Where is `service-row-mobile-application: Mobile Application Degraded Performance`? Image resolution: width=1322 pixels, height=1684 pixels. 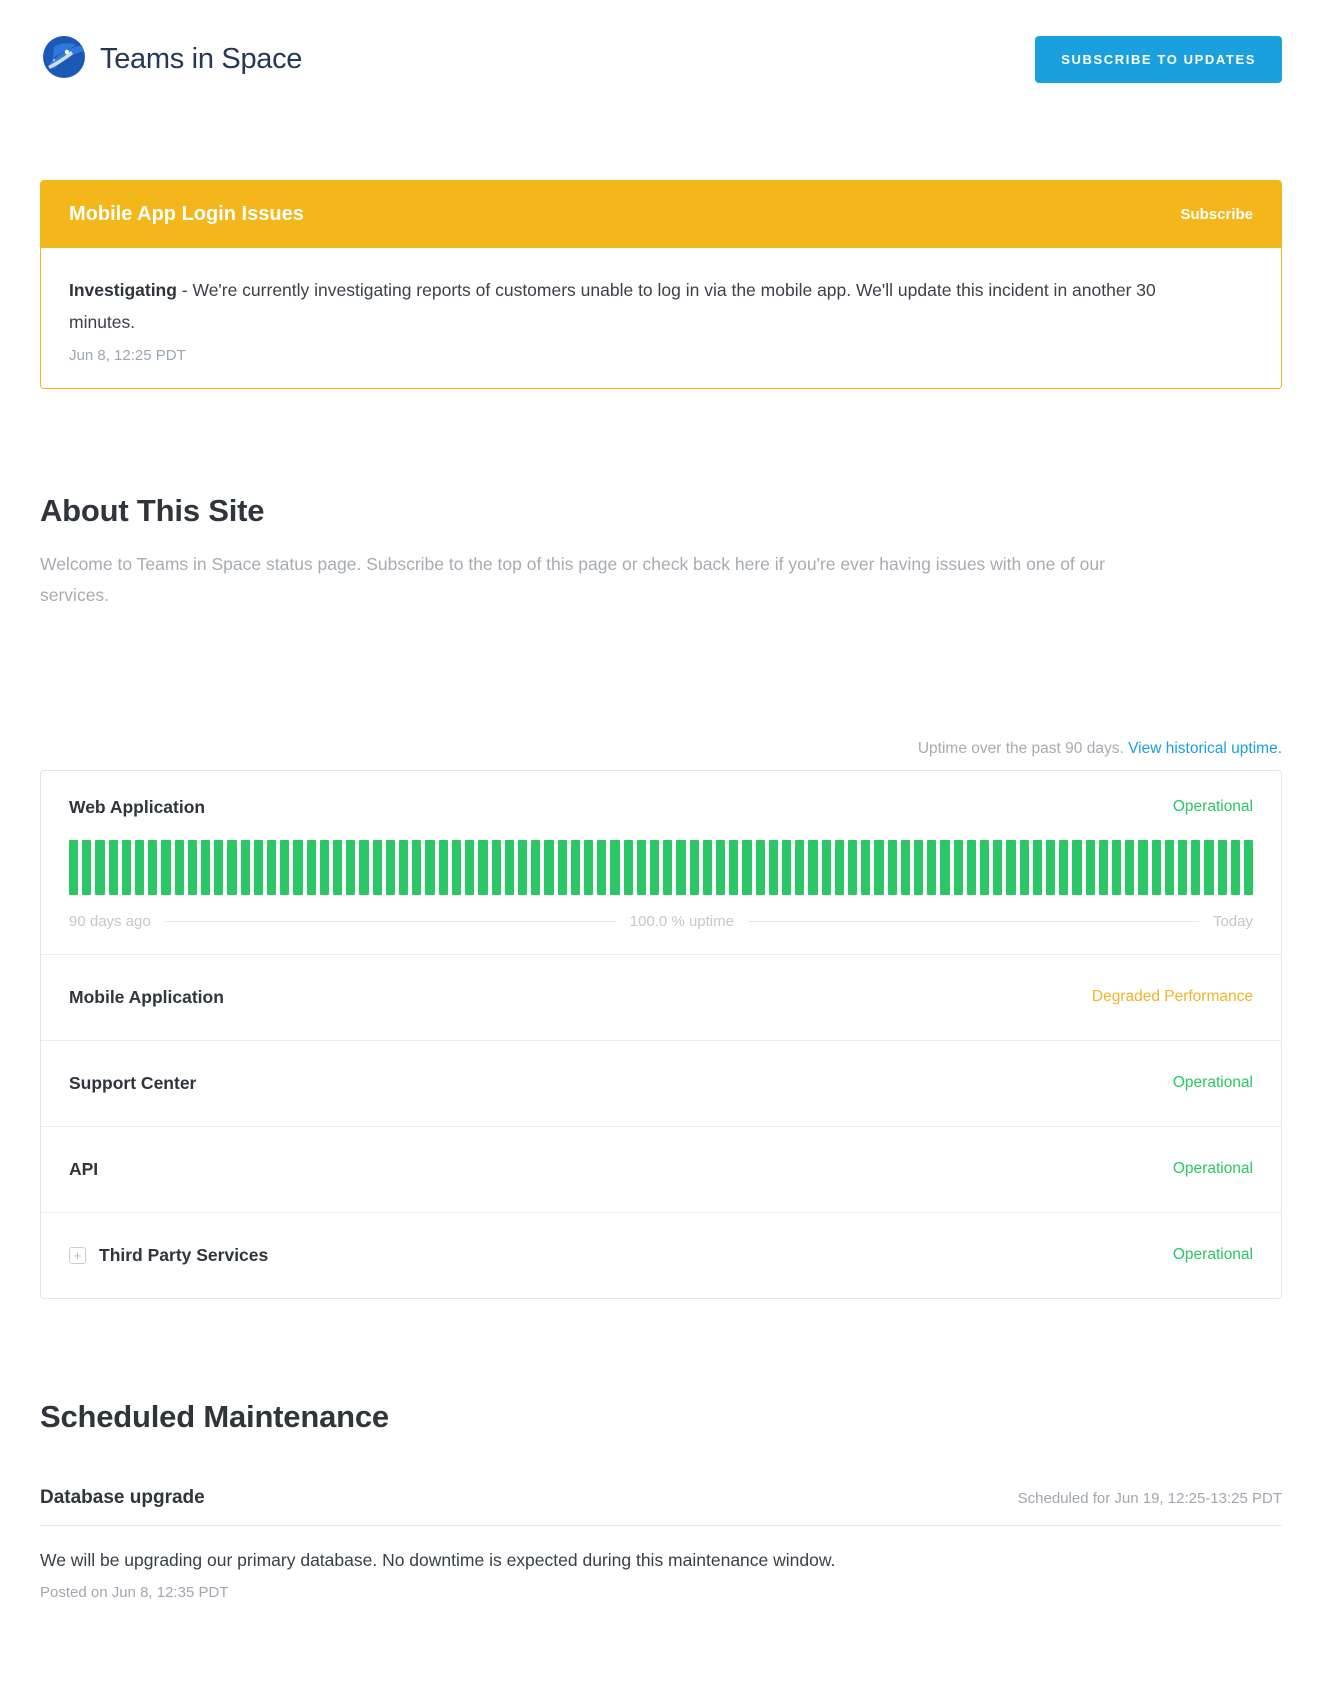 service-row-mobile-application: Mobile Application Degraded Performance is located at coordinates (661, 996).